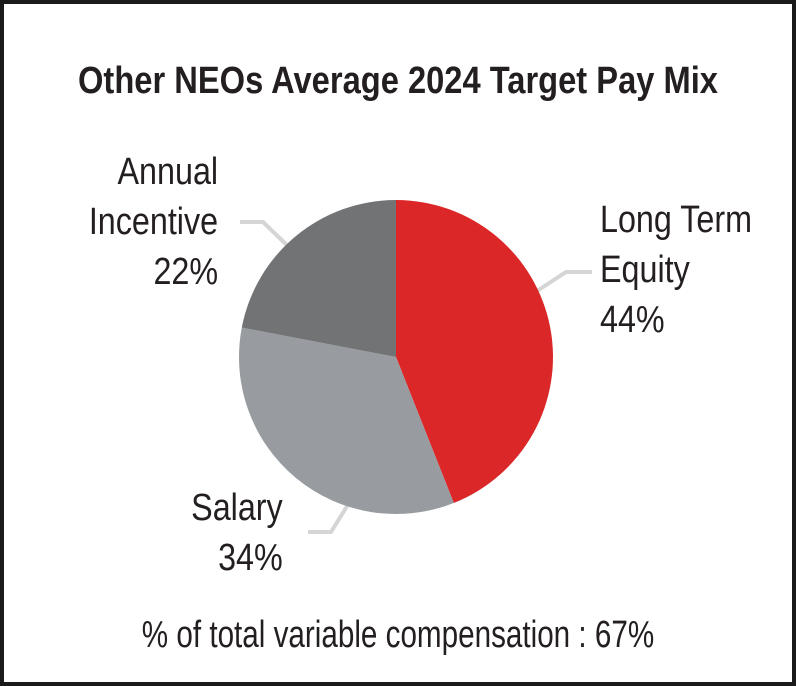  Describe the element at coordinates (267, 236) in the screenshot. I see `leader-line-annual-incentive` at that location.